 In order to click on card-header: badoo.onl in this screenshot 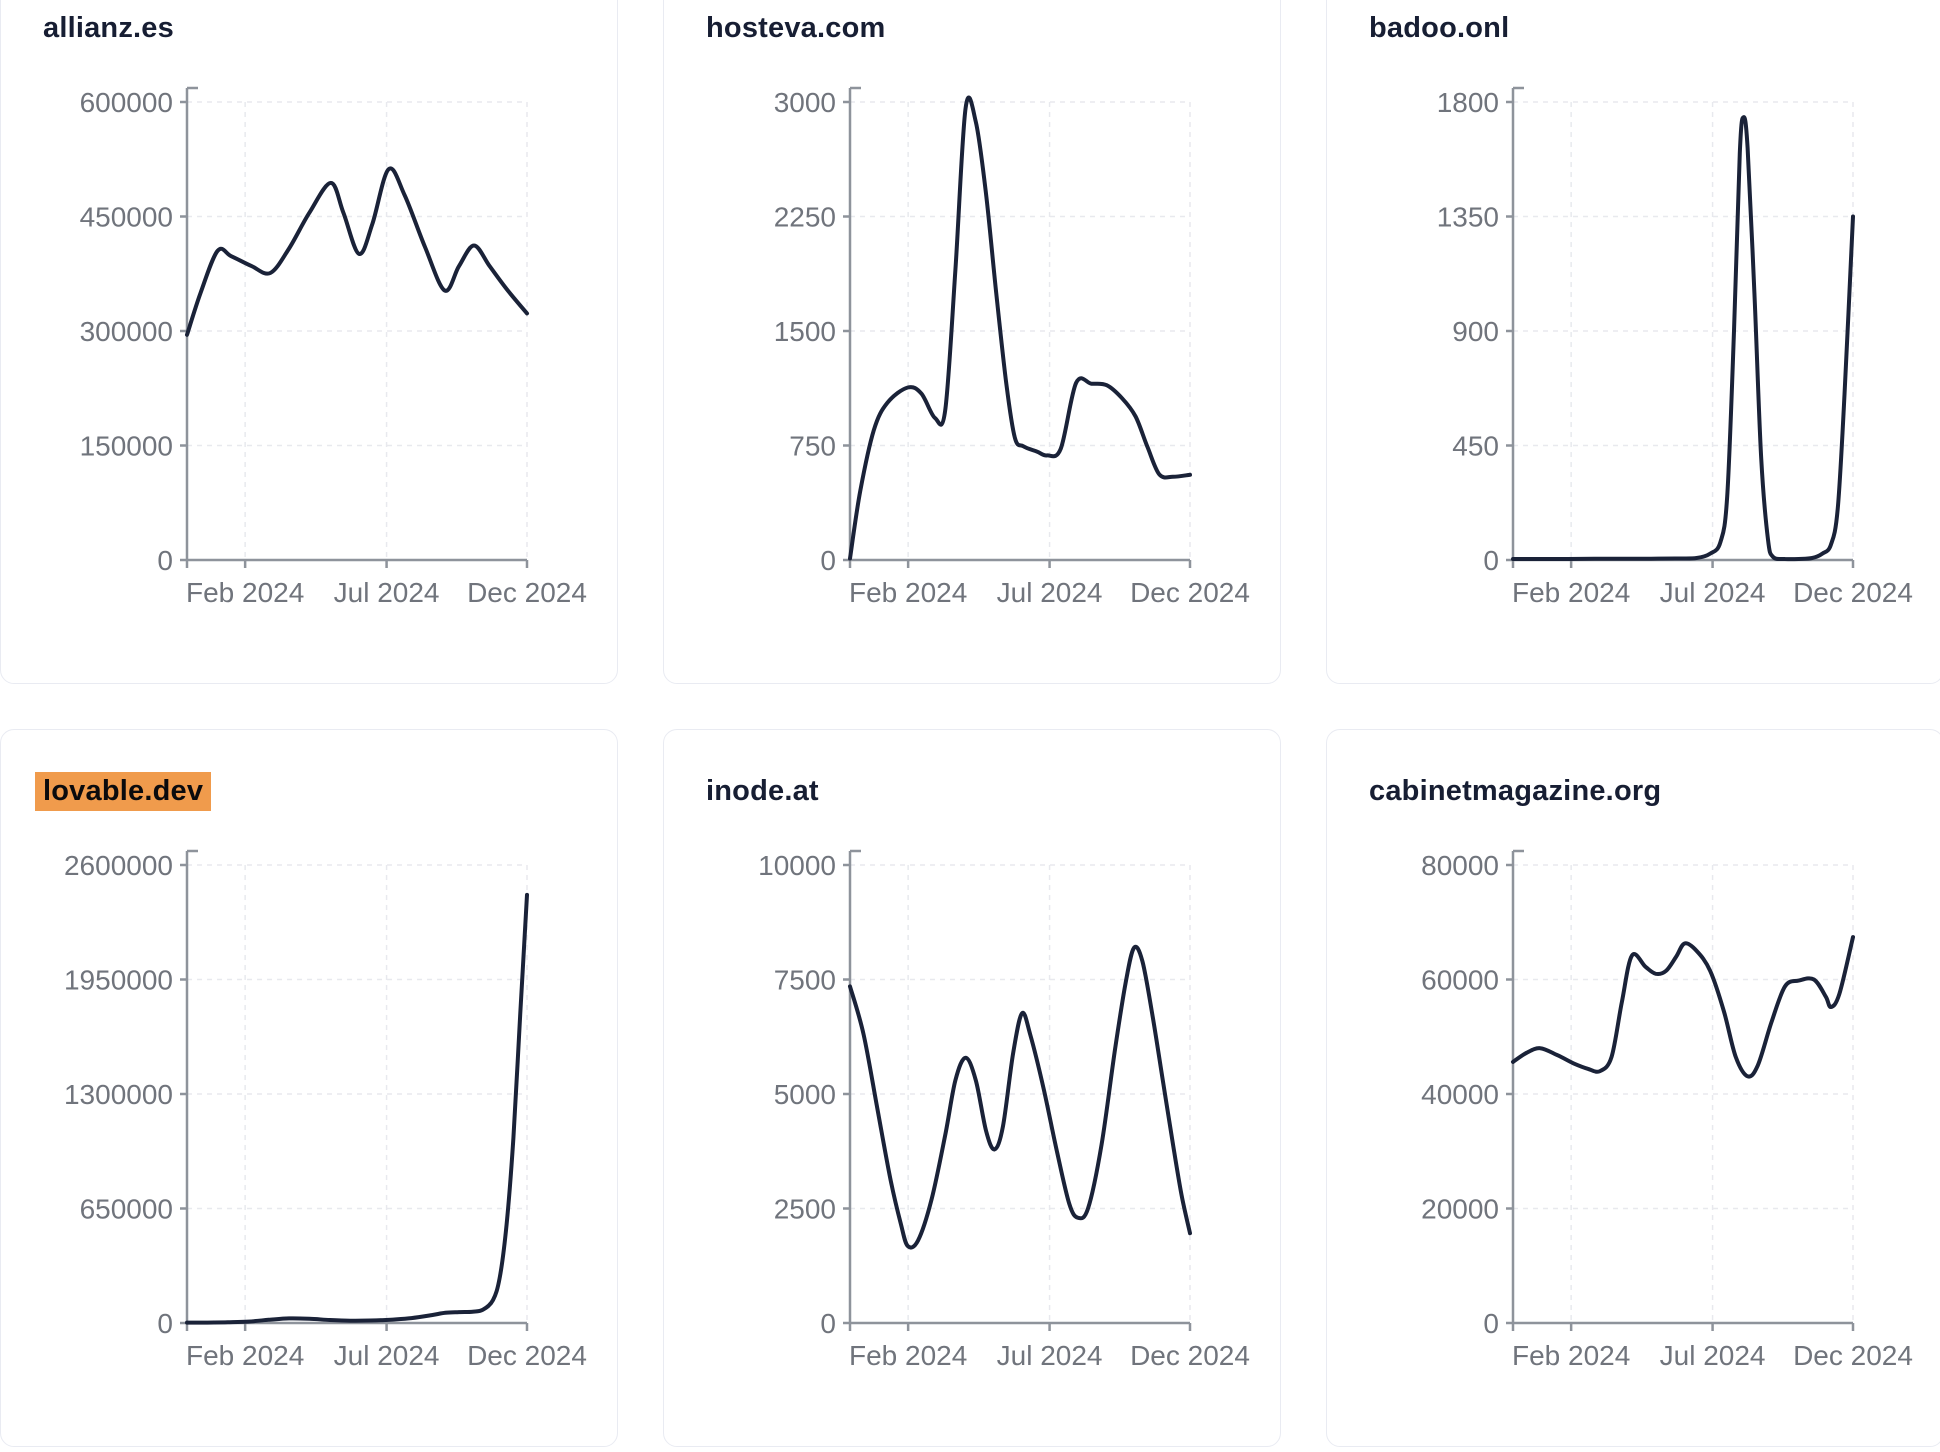, I will do `click(1654, 28)`.